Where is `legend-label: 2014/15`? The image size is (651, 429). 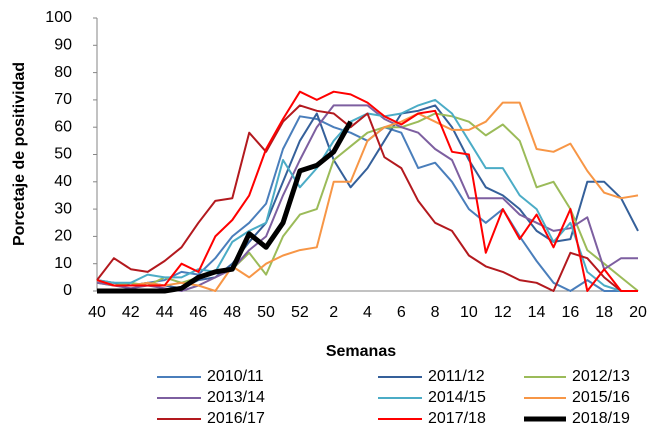
legend-label: 2014/15 is located at coordinates (457, 397).